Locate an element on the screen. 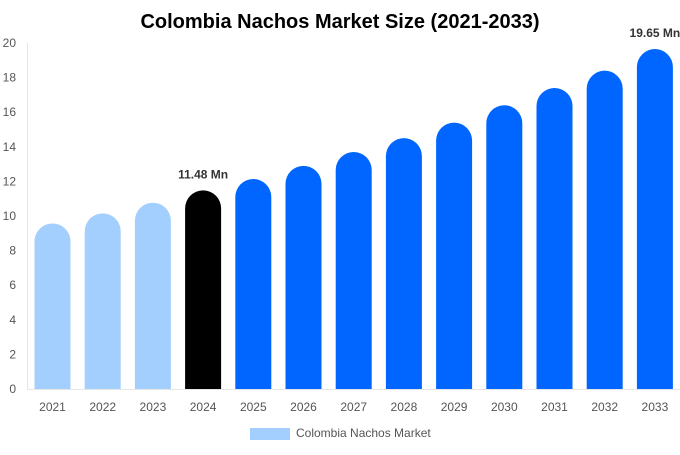 Image resolution: width=680 pixels, height=455 pixels. bar-2021 is located at coordinates (52, 306).